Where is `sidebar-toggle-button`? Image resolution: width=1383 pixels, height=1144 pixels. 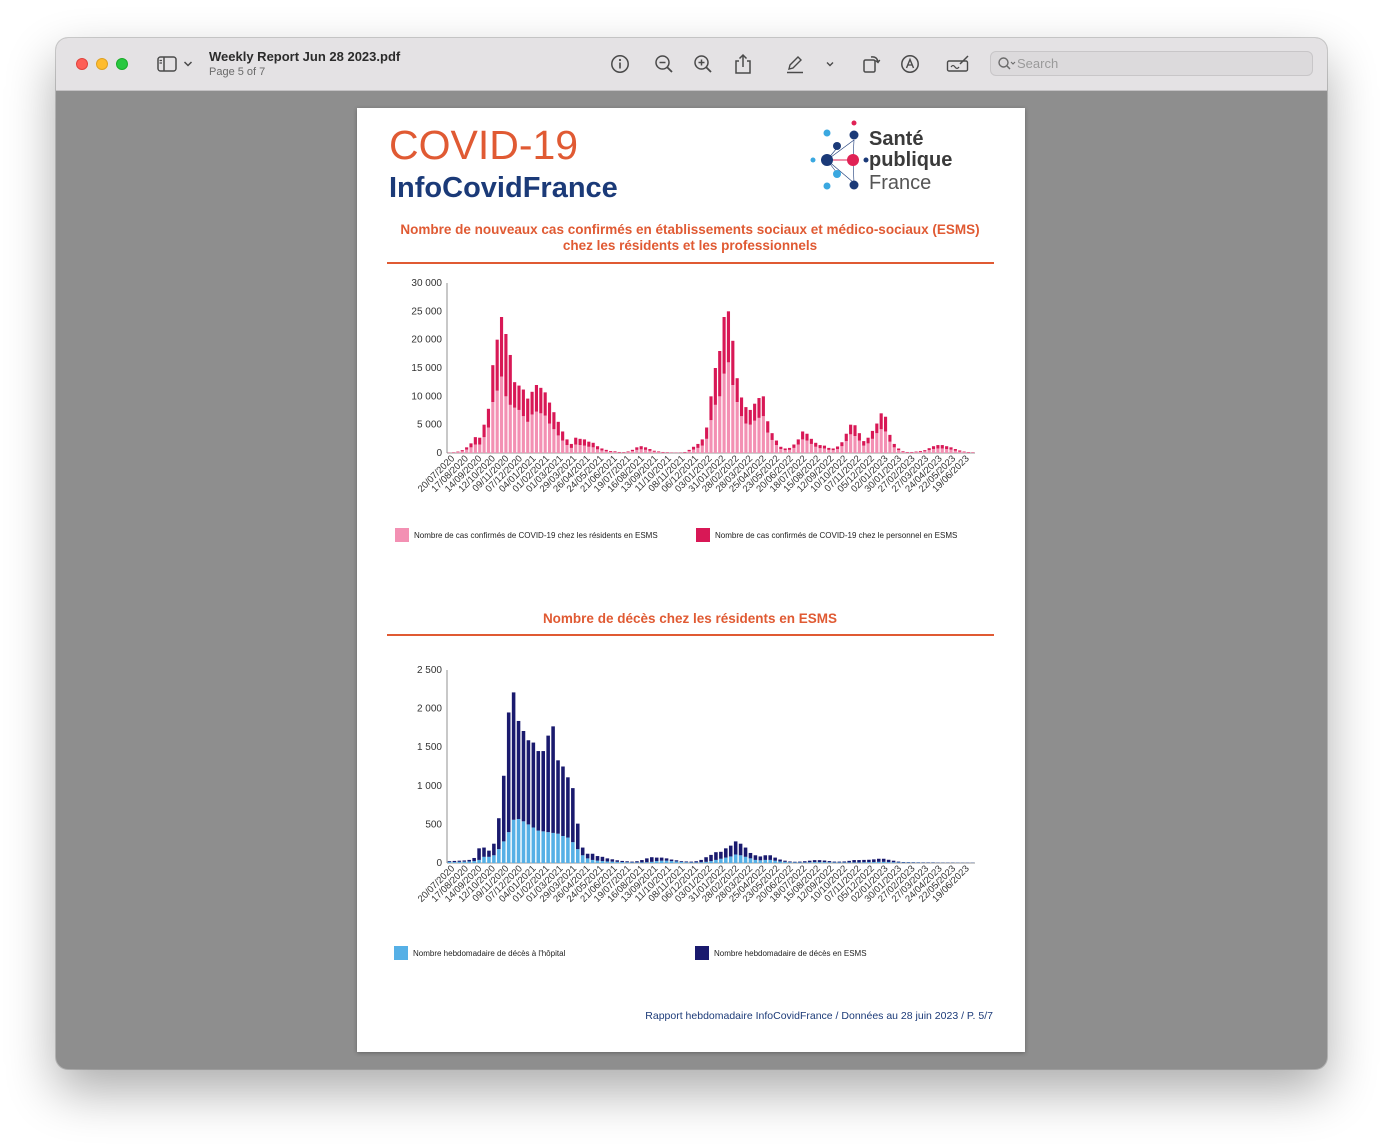 sidebar-toggle-button is located at coordinates (167, 64).